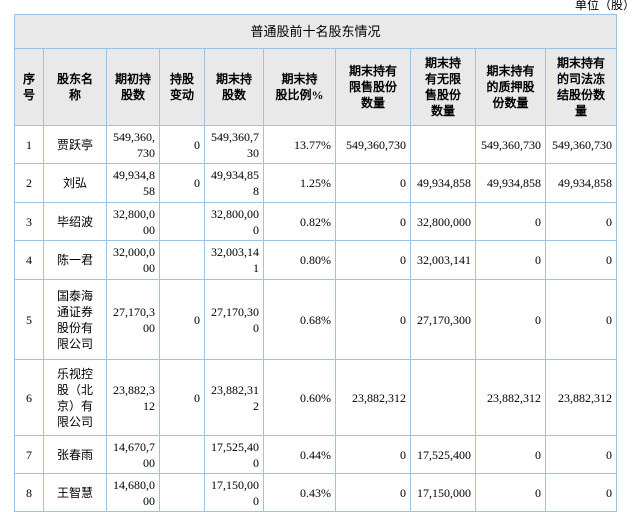  What do you see at coordinates (373, 397) in the screenshot?
I see `cell-restricted-shares: 23,882,312` at bounding box center [373, 397].